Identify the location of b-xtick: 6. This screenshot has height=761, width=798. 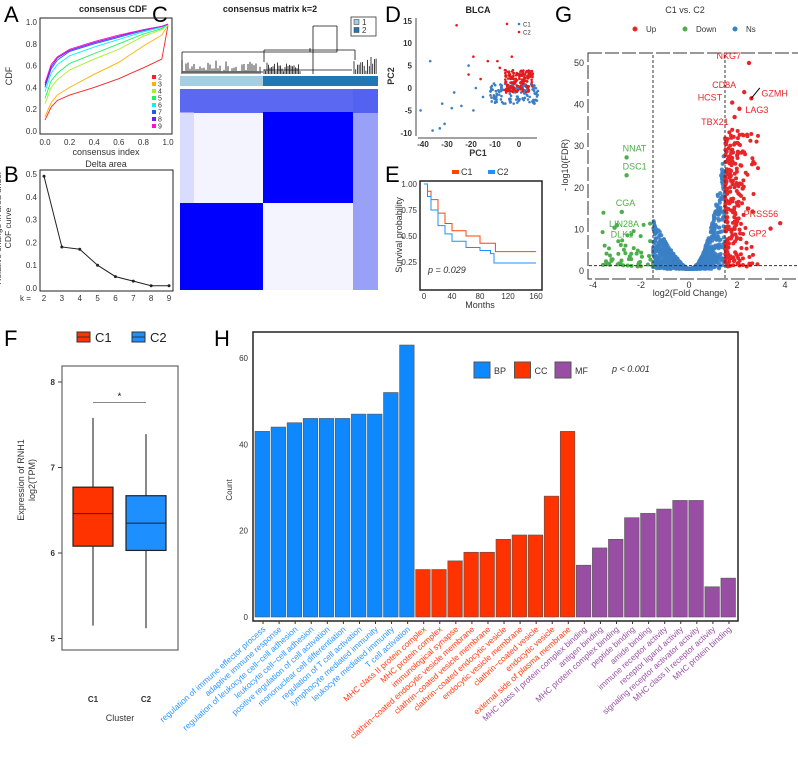
(115, 298).